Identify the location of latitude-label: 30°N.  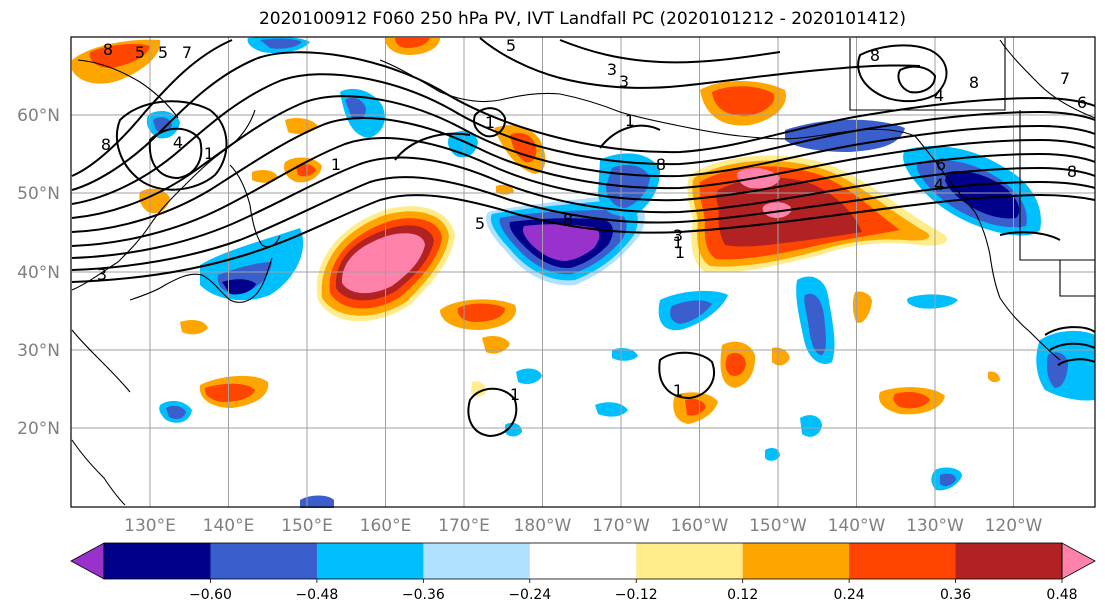
(38, 351).